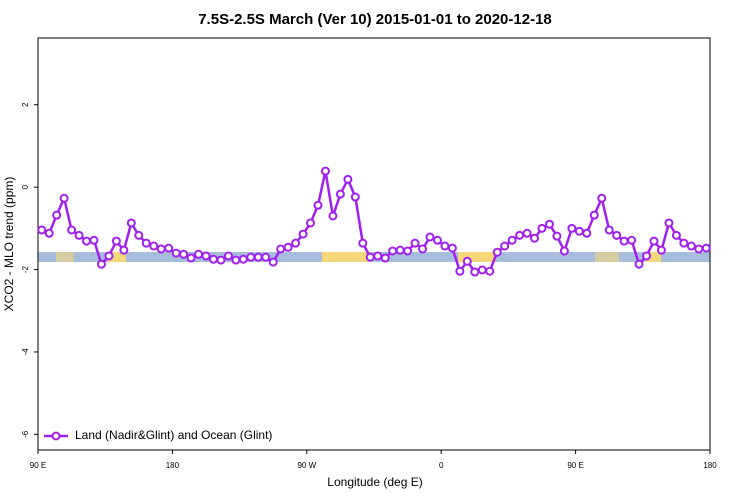 This screenshot has width=750, height=500. I want to click on y-tick-label: 2, so click(25, 104).